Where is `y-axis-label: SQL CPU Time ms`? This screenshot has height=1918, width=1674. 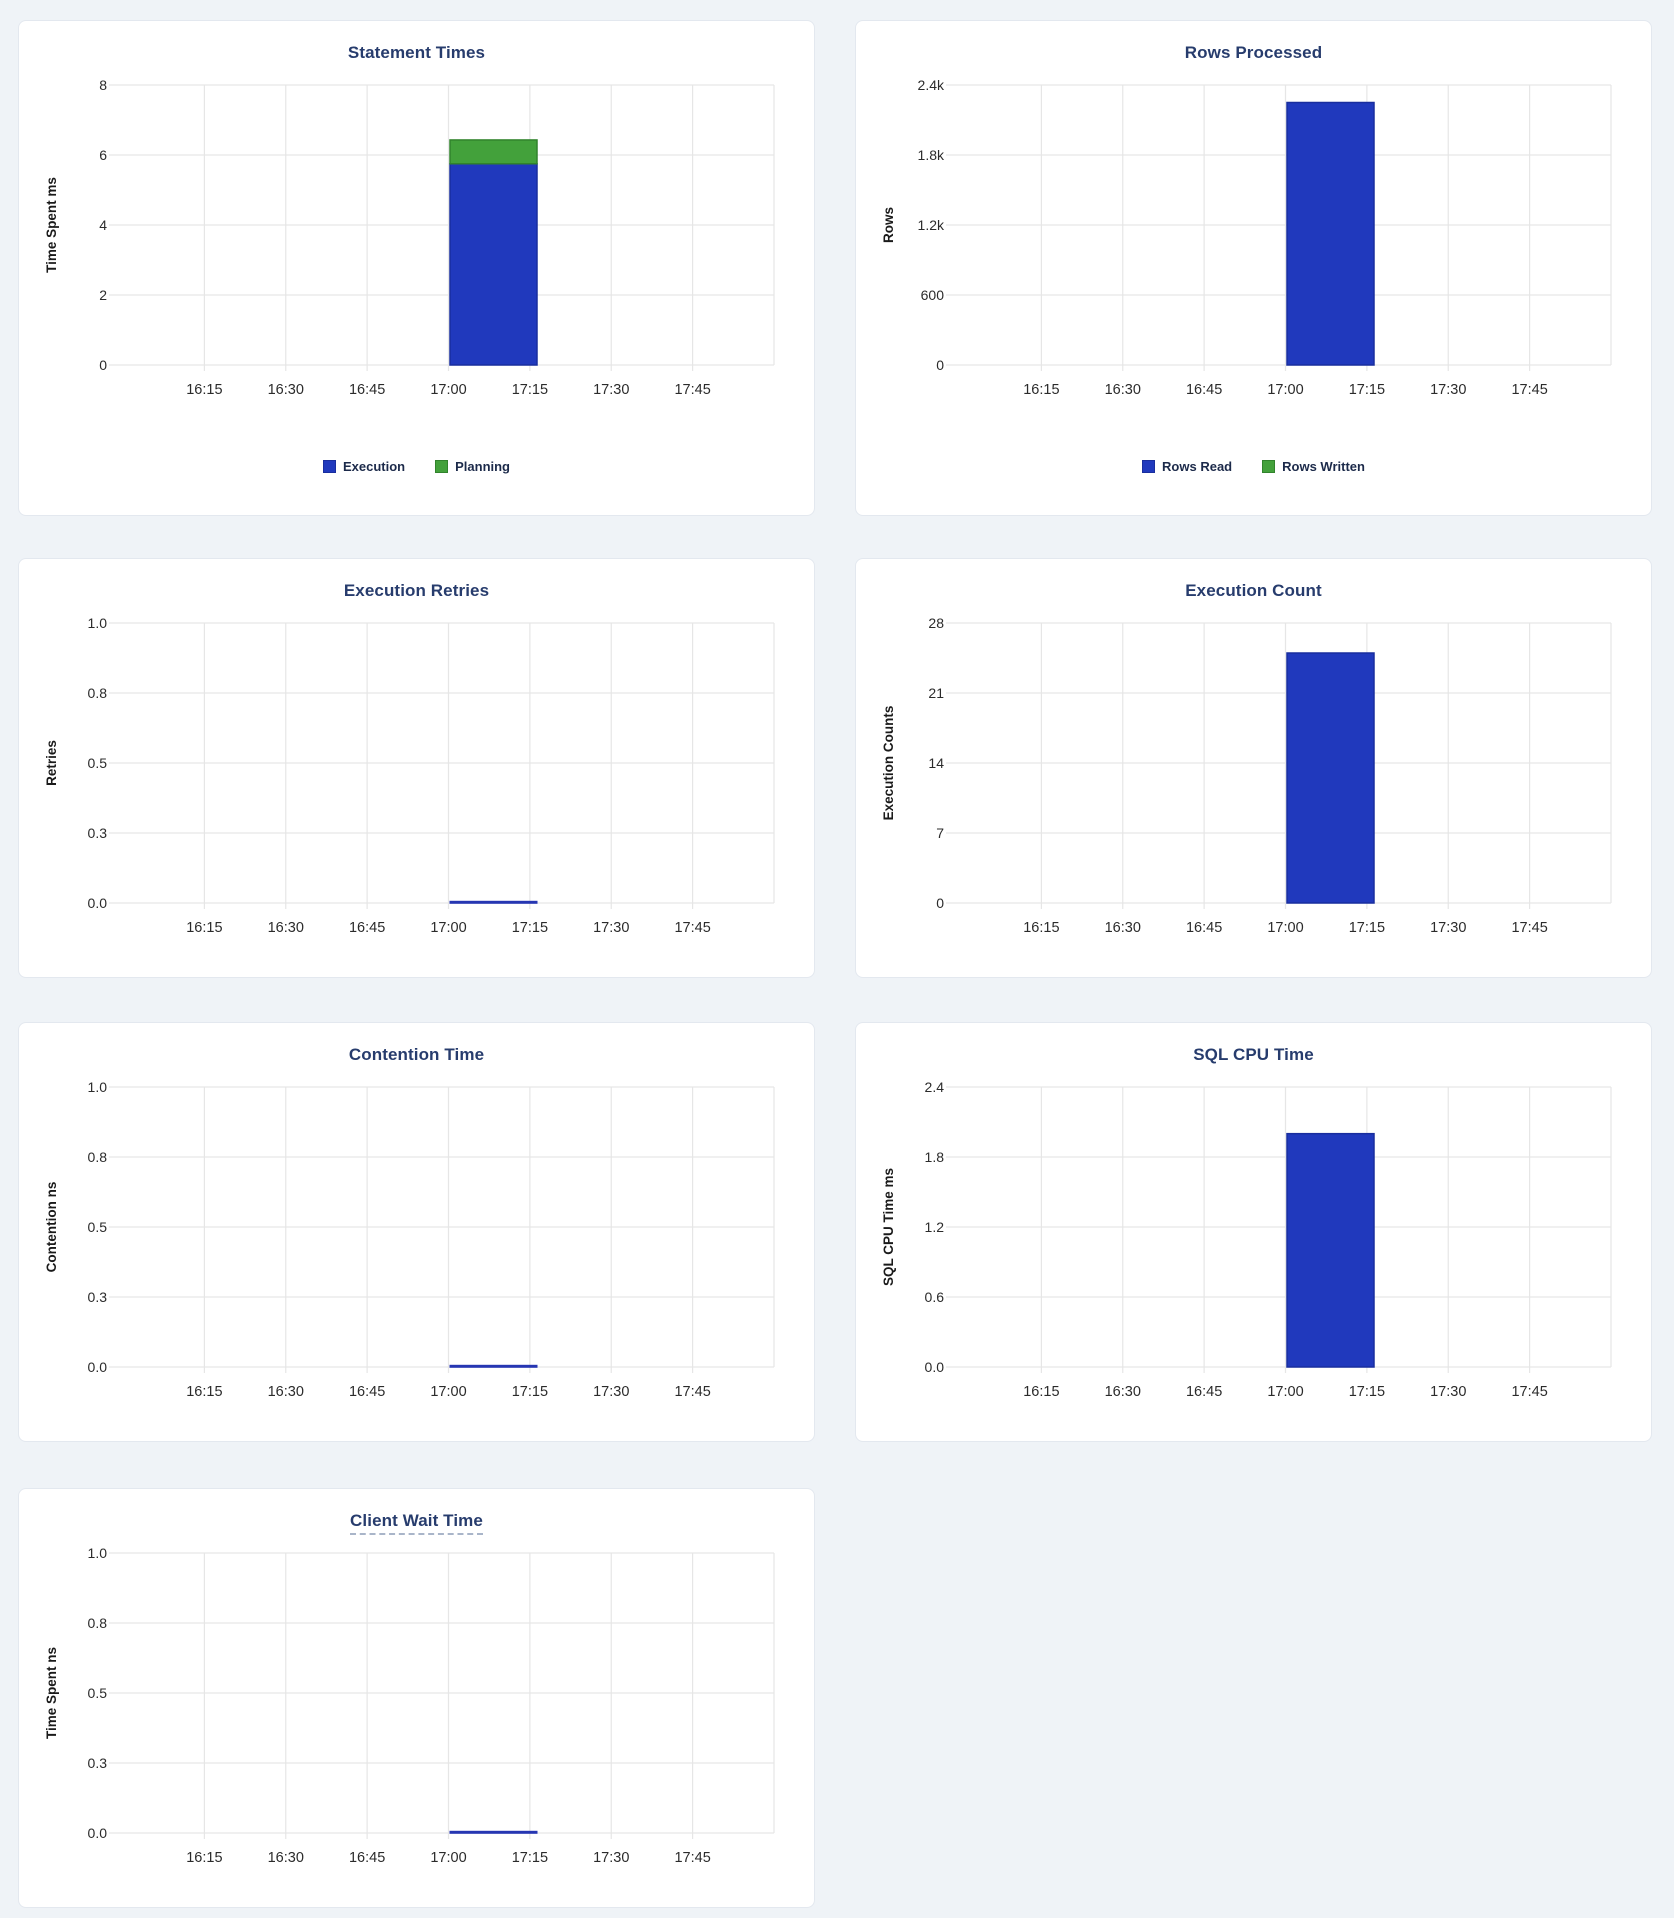 y-axis-label: SQL CPU Time ms is located at coordinates (888, 1227).